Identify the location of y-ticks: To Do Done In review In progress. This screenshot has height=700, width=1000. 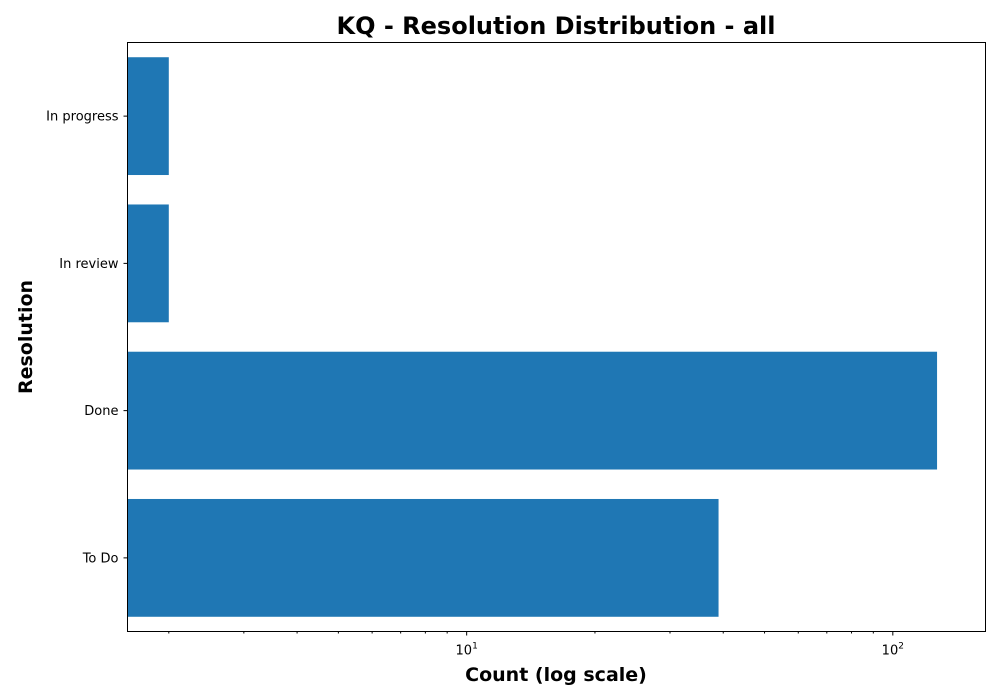
(87, 338).